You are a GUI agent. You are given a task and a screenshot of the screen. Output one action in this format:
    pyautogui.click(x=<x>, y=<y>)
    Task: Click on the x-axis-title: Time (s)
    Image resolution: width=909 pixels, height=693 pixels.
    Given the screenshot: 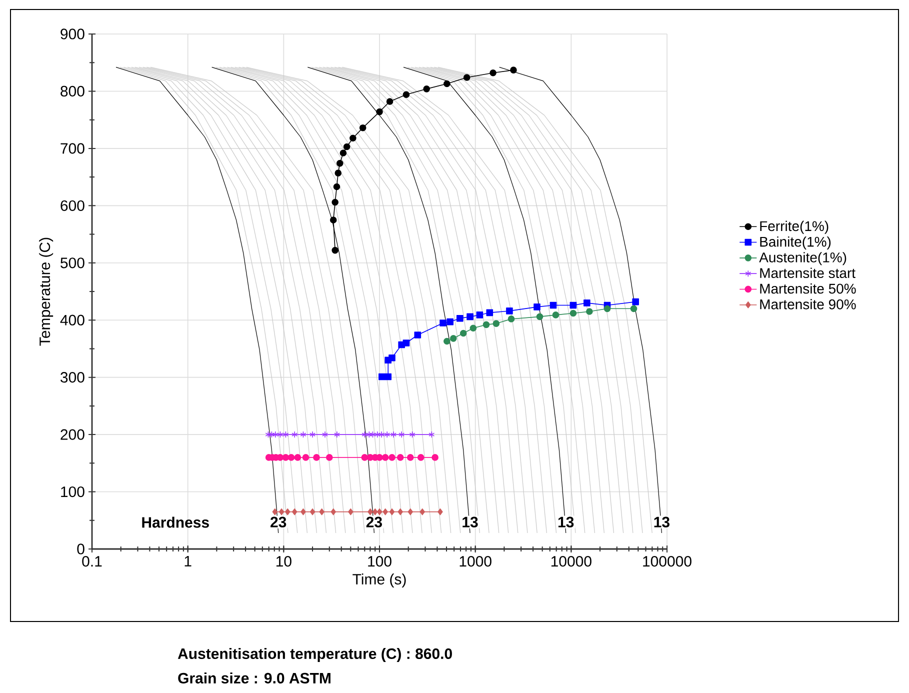 What is the action you would take?
    pyautogui.click(x=379, y=581)
    